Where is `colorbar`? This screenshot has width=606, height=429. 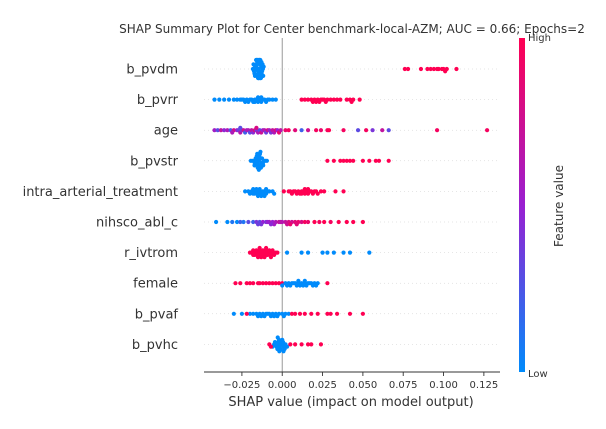 colorbar is located at coordinates (522, 205).